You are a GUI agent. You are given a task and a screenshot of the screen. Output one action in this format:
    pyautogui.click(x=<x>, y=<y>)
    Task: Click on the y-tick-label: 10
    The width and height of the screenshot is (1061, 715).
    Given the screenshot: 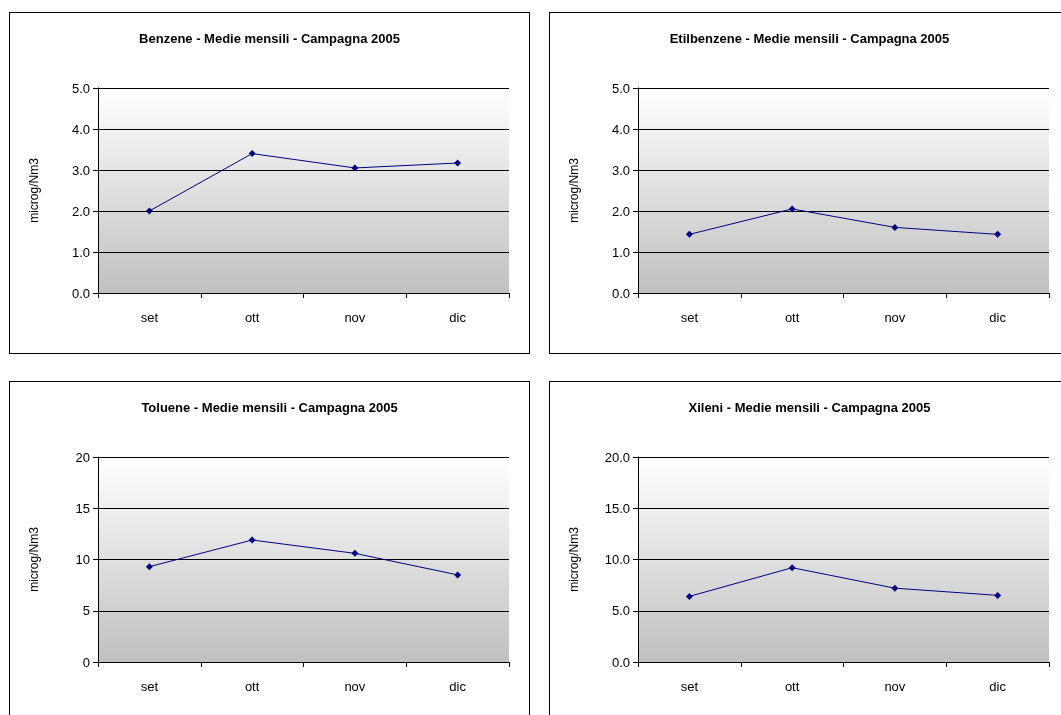 What is the action you would take?
    pyautogui.click(x=82, y=559)
    